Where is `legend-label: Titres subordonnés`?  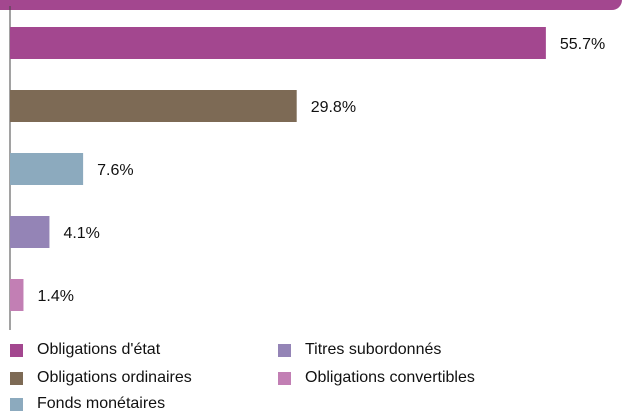
legend-label: Titres subordonnés is located at coordinates (373, 349).